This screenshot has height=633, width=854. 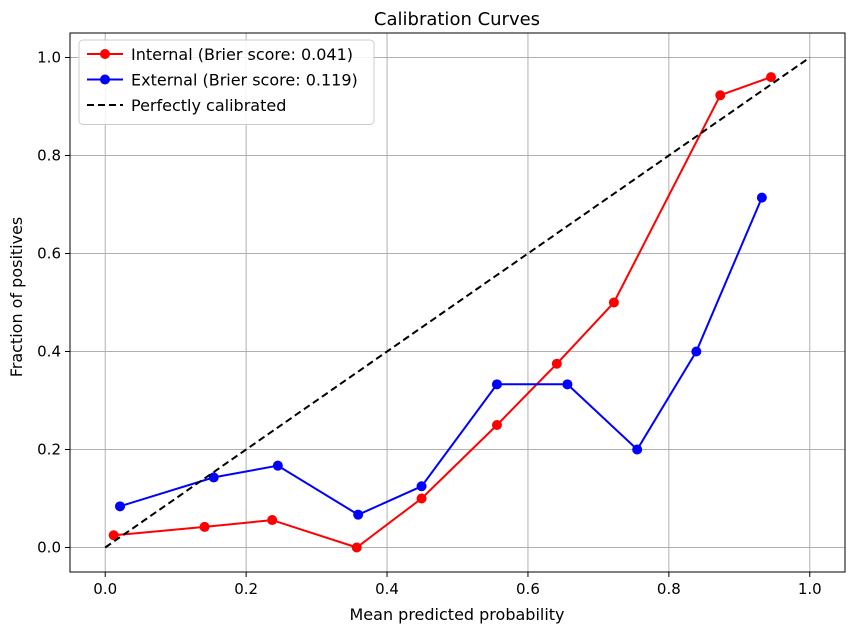 What do you see at coordinates (242, 54) in the screenshot?
I see `legend-label: Internal (Brier score: 0.041)` at bounding box center [242, 54].